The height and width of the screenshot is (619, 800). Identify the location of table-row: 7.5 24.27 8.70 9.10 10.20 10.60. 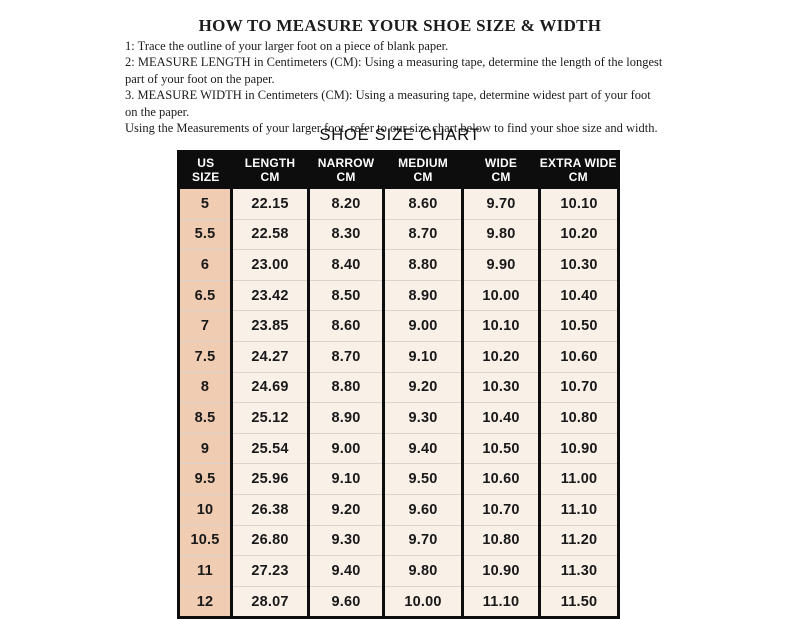
(398, 356).